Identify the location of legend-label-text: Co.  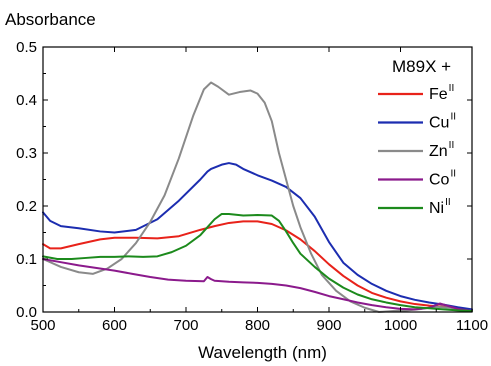
(439, 180).